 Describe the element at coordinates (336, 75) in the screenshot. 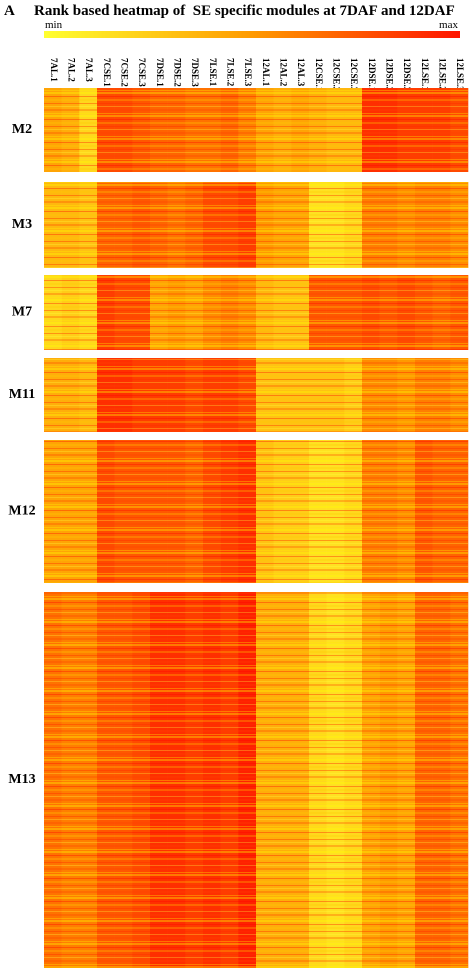

I see `column-label: 12CSE.2` at that location.